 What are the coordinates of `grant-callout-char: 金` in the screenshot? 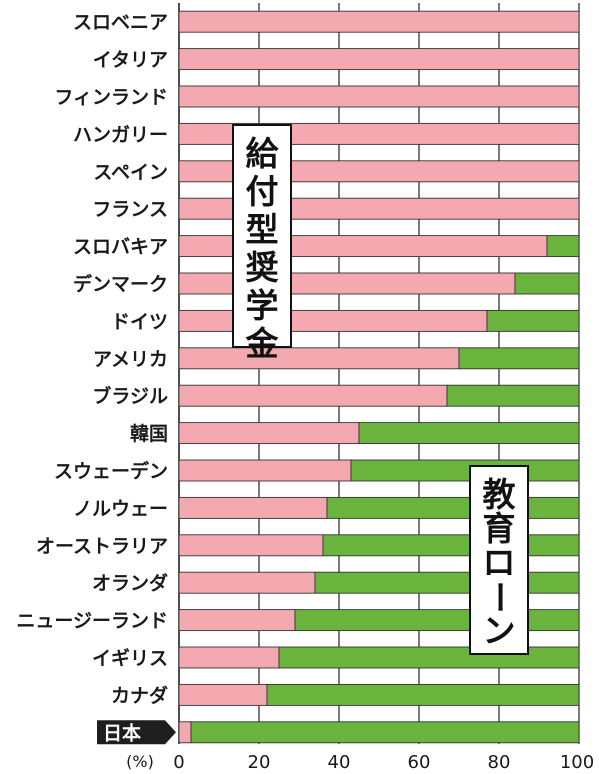 It's located at (262, 343).